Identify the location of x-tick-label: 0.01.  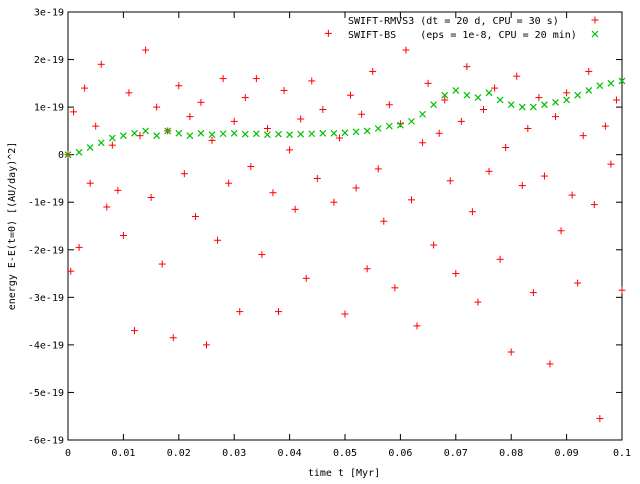
(123, 453).